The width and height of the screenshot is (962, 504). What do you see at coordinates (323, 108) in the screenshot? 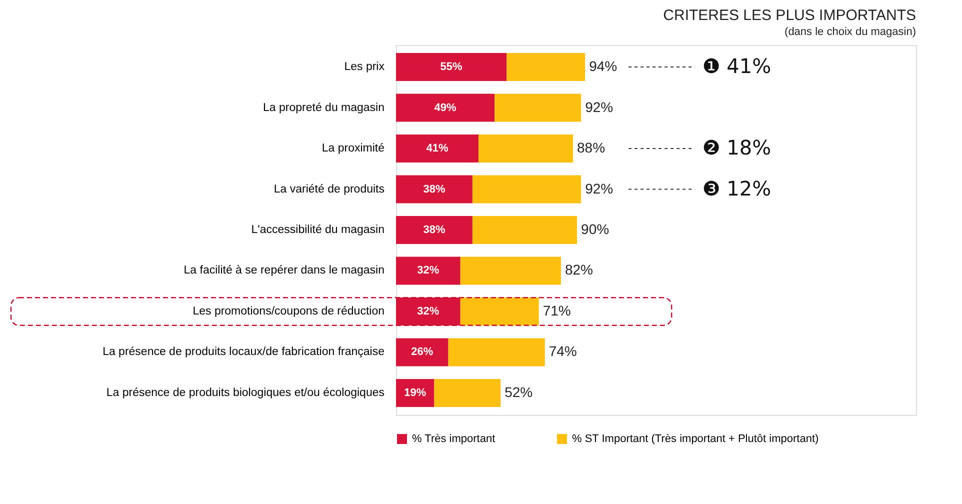
I see `y-tick-label: La propreté du magasin` at bounding box center [323, 108].